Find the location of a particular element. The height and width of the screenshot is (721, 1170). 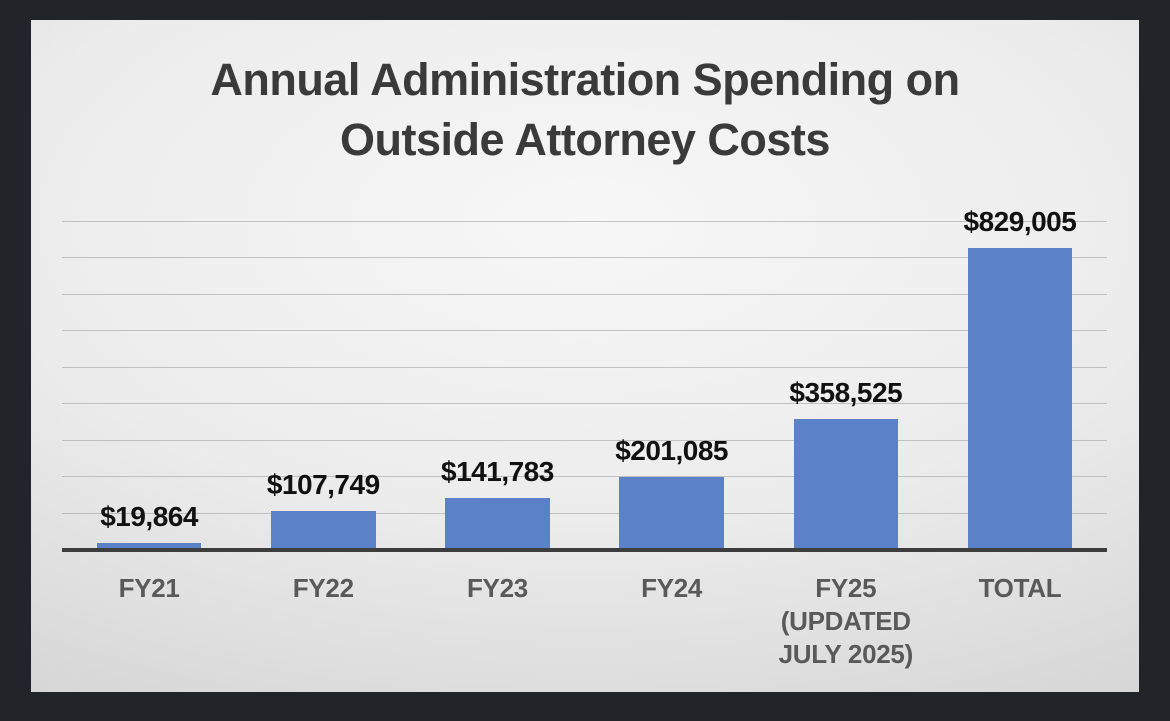

category-label-line: TOTAL is located at coordinates (1020, 588).